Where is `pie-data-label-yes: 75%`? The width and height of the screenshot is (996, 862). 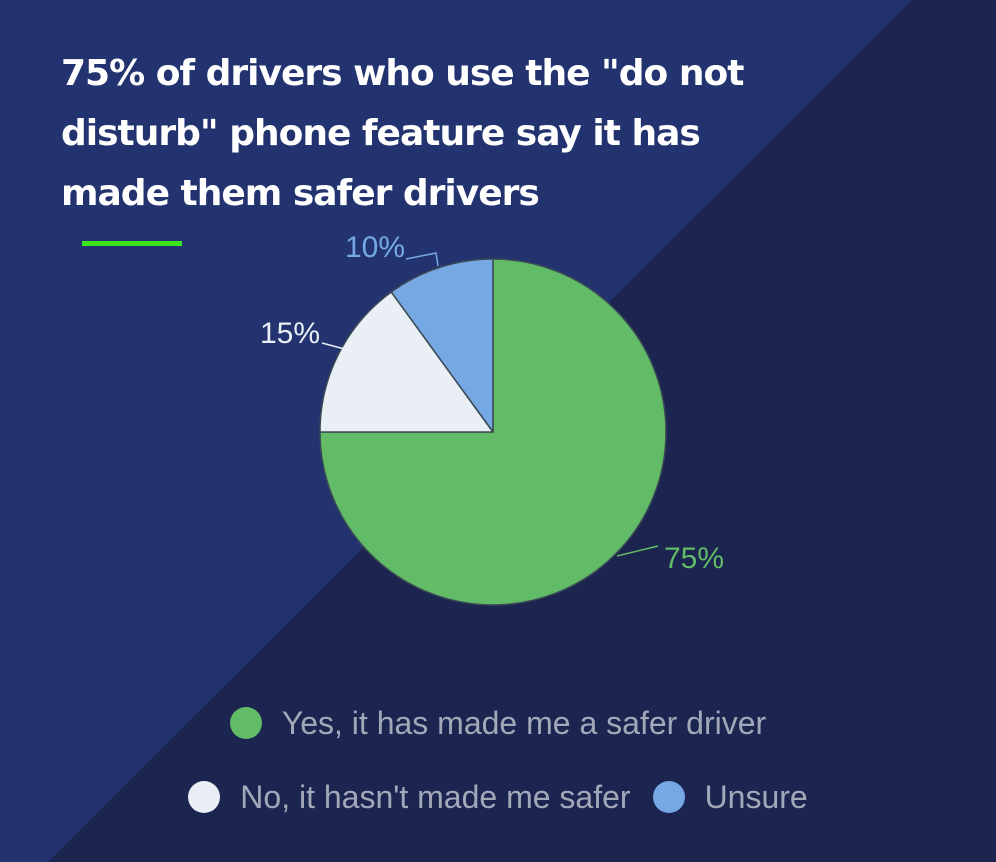 pie-data-label-yes: 75% is located at coordinates (694, 558).